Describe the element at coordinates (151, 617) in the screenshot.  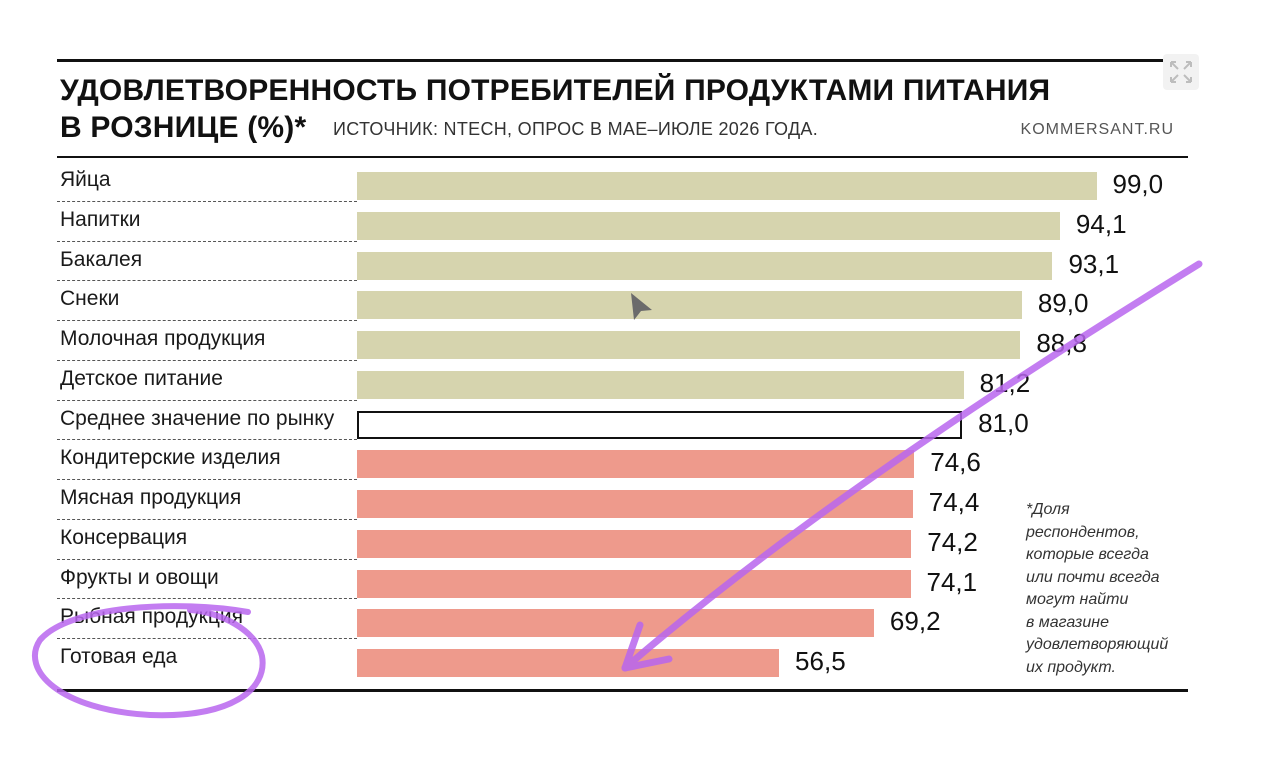
I see `category-label: Рыбная продукция` at that location.